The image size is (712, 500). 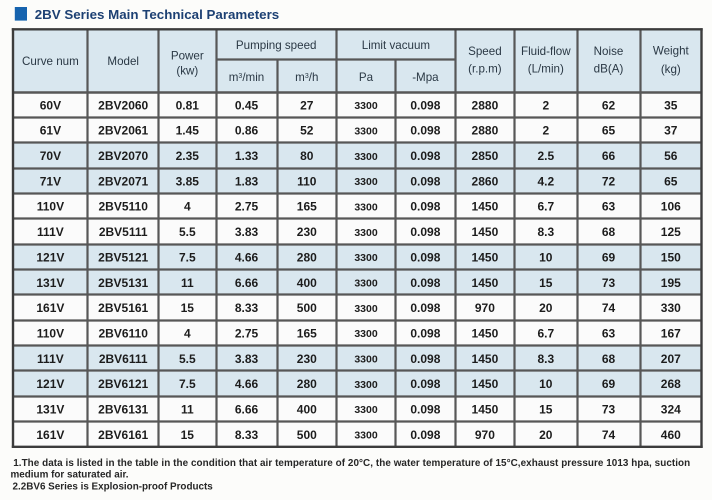 What do you see at coordinates (123, 359) in the screenshot?
I see `svg-text: 2BV6111` at bounding box center [123, 359].